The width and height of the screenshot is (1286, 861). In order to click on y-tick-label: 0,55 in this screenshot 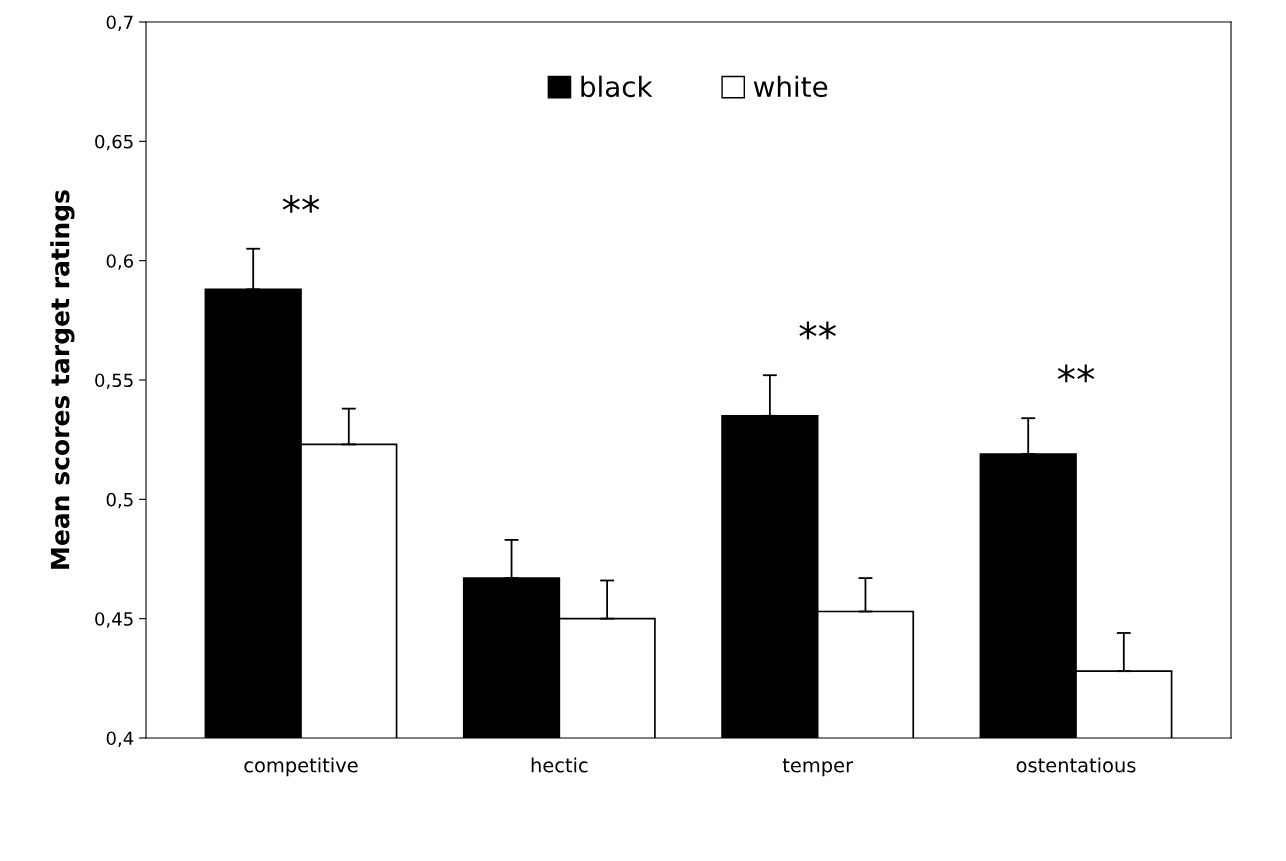, I will do `click(114, 381)`.